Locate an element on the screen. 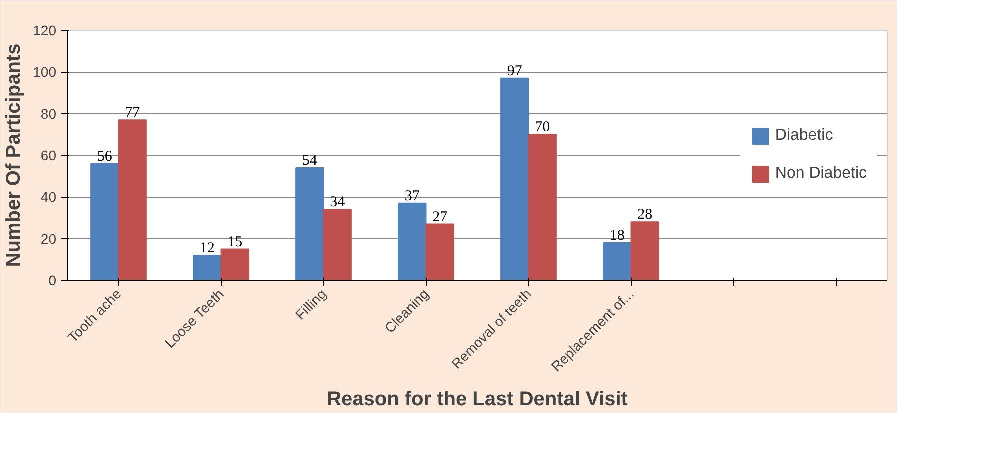 The height and width of the screenshot is (476, 992). data-label: 34 is located at coordinates (338, 202).